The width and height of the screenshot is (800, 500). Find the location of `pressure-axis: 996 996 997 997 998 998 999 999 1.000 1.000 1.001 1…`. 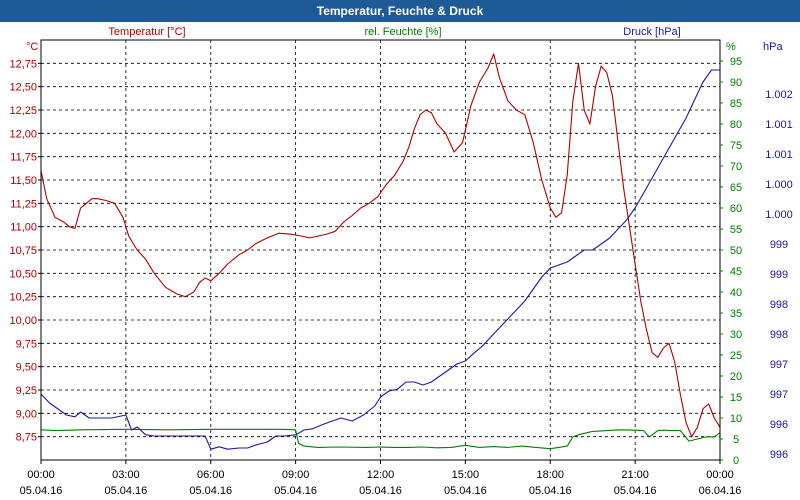

pressure-axis: 996 996 997 997 998 998 999 999 1.000 1.000 1.001 1… is located at coordinates (778, 251).